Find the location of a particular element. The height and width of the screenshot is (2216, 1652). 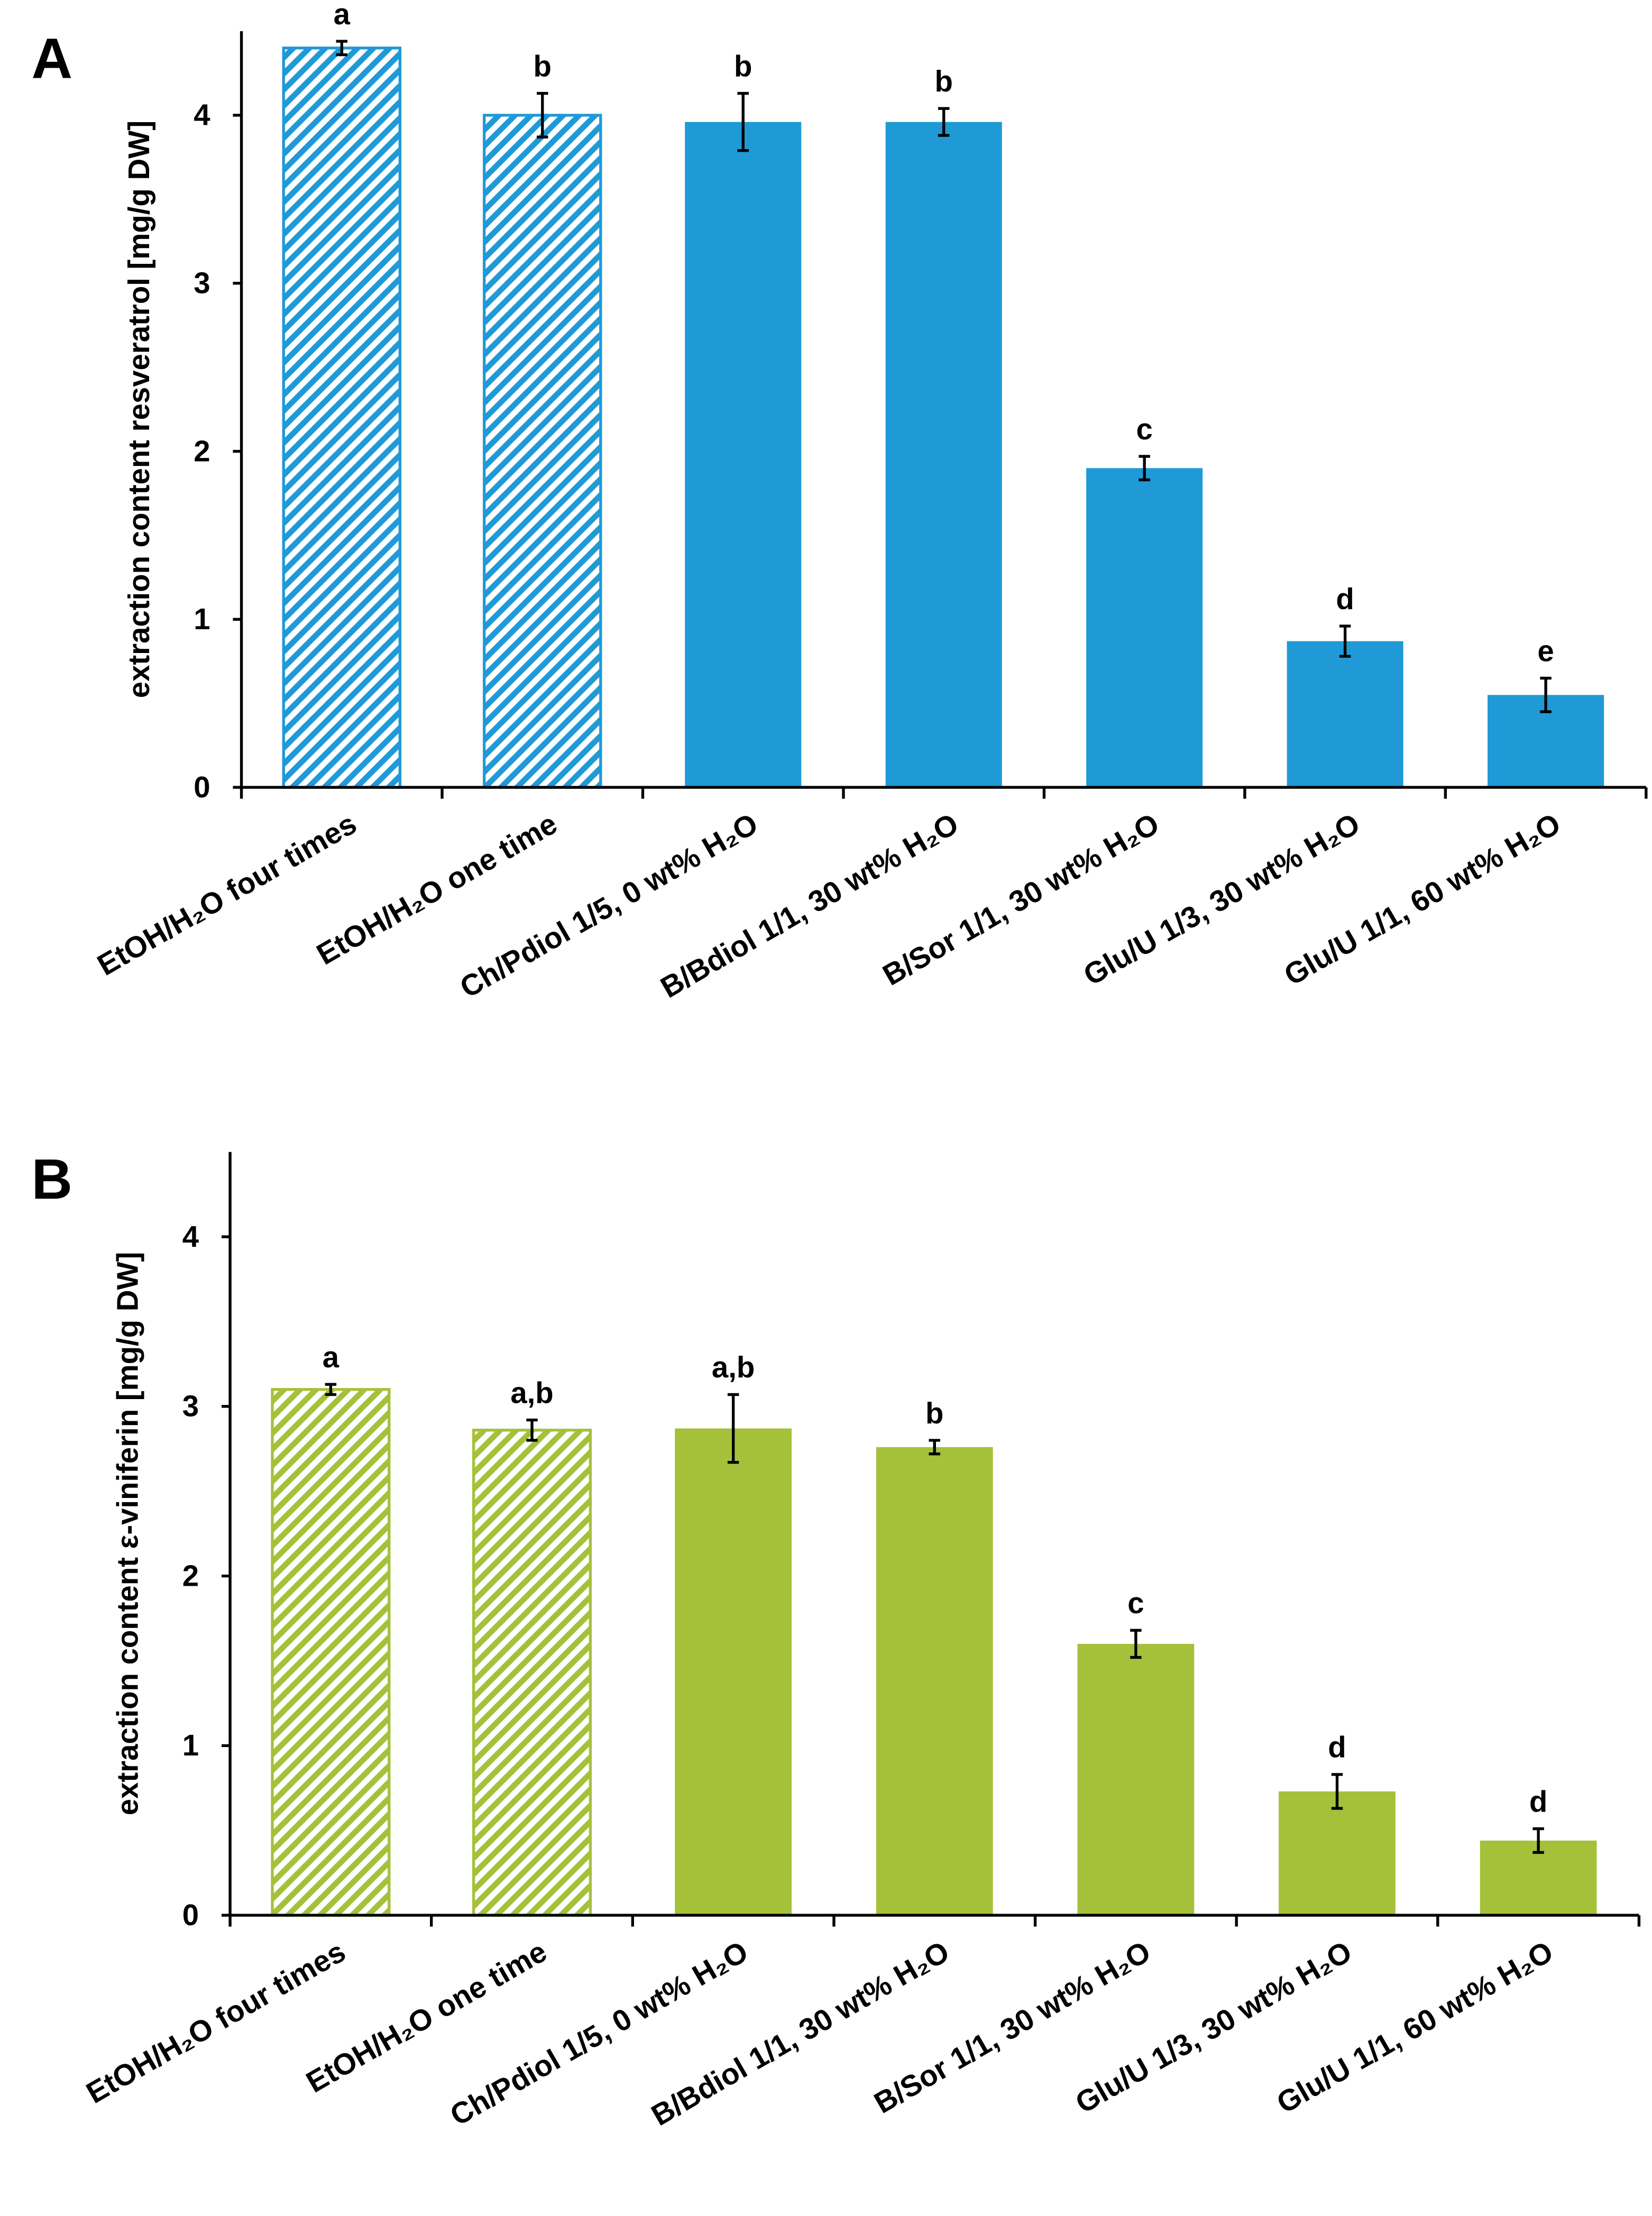

y-axis-label: extraction content resveratrol [mg/g DW] is located at coordinates (138, 409).